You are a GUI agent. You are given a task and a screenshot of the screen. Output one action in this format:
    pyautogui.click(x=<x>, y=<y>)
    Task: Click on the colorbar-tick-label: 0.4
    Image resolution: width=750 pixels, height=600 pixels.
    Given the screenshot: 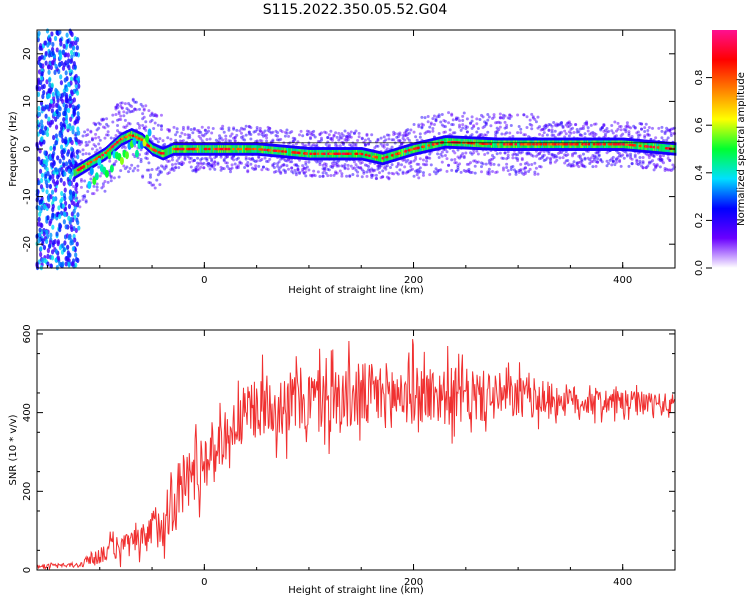 What is the action you would take?
    pyautogui.click(x=699, y=173)
    